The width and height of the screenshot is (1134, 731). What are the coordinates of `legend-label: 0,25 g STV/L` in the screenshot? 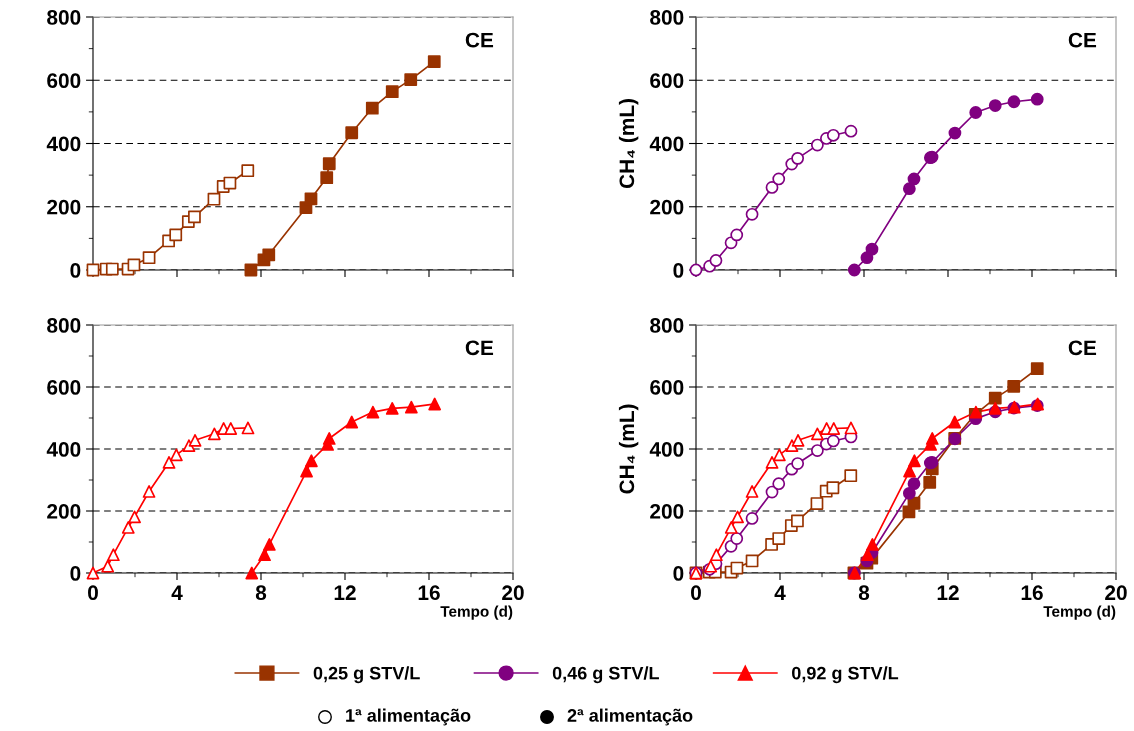 It's located at (366, 675).